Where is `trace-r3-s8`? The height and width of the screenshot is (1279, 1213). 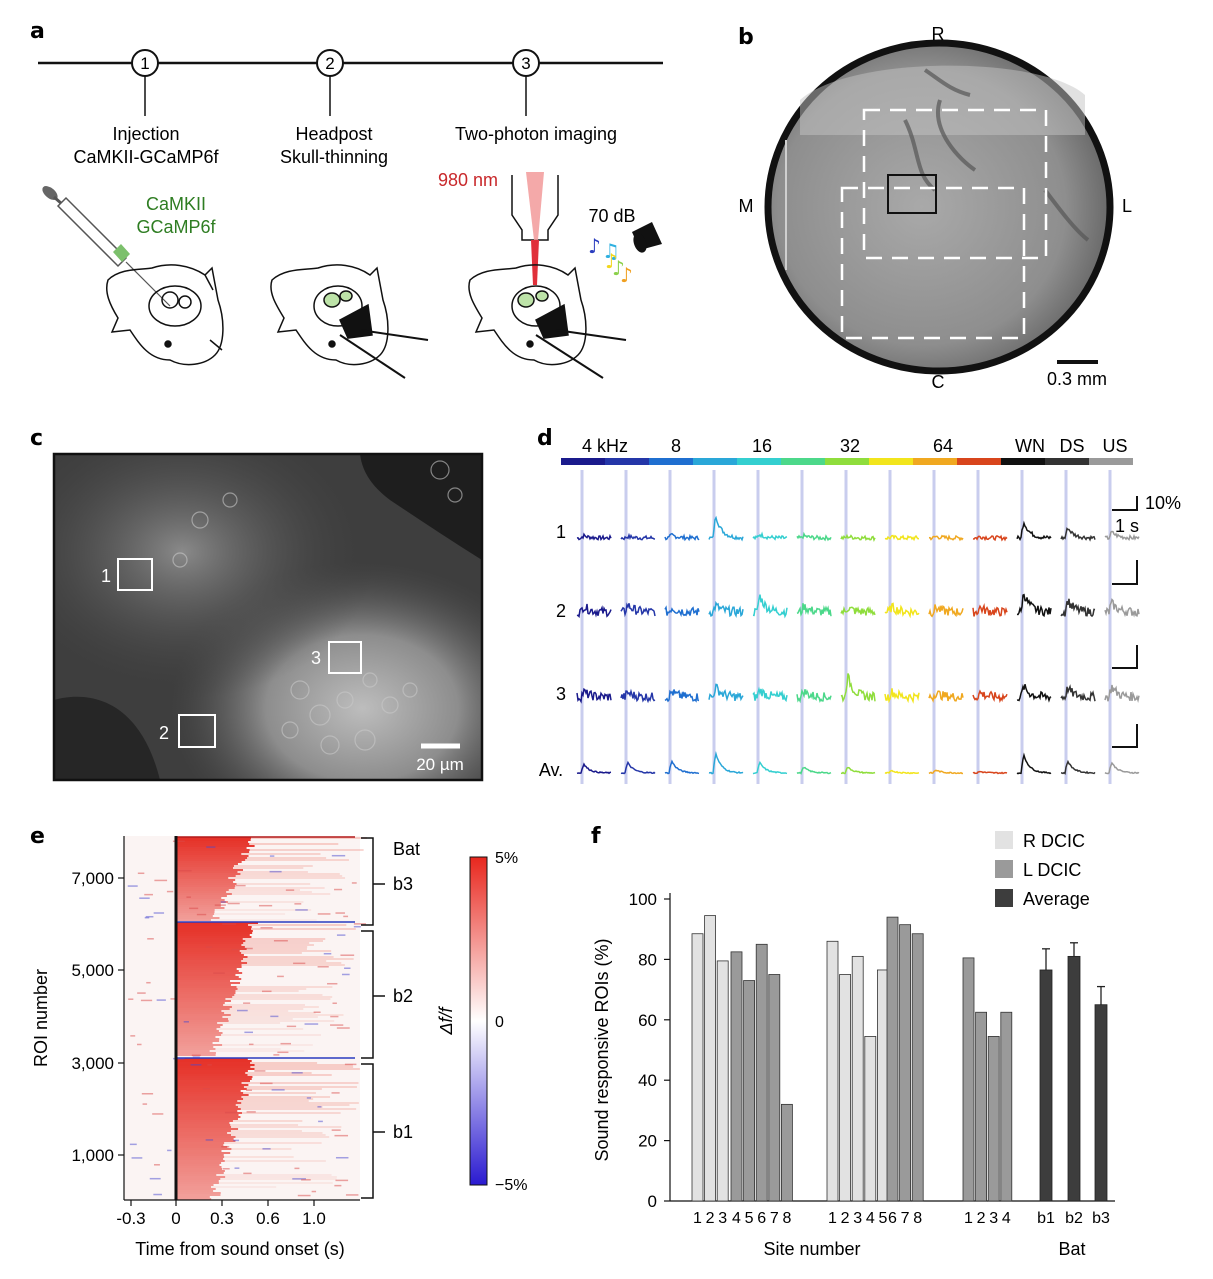 trace-r3-s8 is located at coordinates (946, 772).